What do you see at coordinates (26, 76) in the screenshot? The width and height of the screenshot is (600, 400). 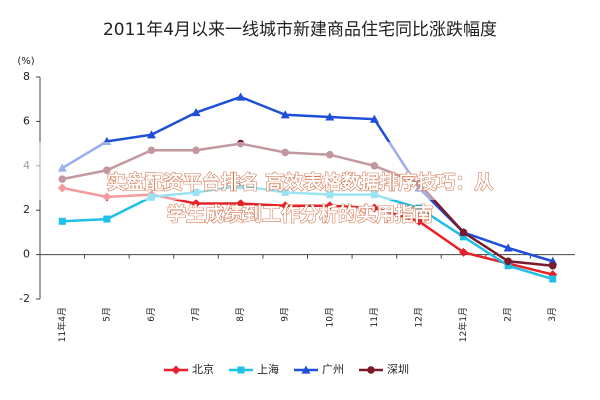 I see `y-tick-label: 8` at bounding box center [26, 76].